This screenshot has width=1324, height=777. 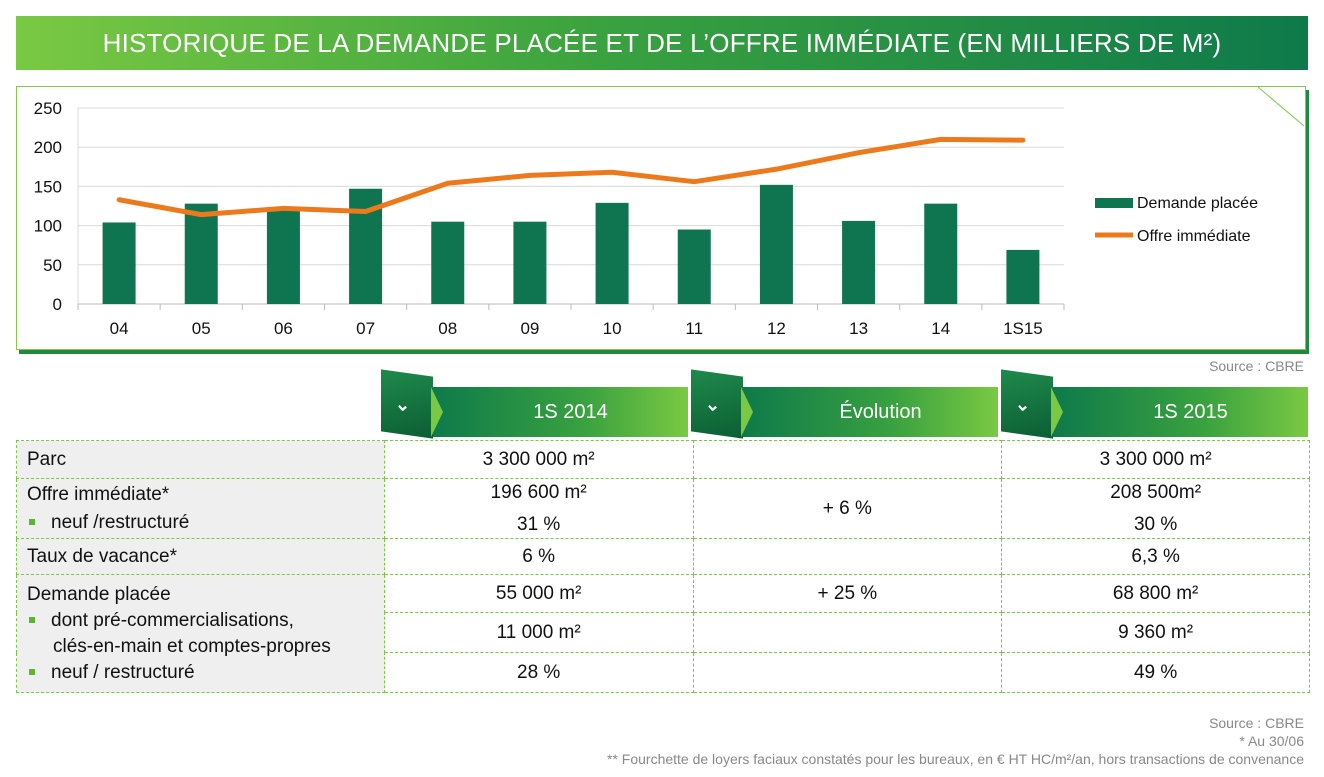 What do you see at coordinates (538, 672) in the screenshot?
I see `cell-1s2014: 28 %` at bounding box center [538, 672].